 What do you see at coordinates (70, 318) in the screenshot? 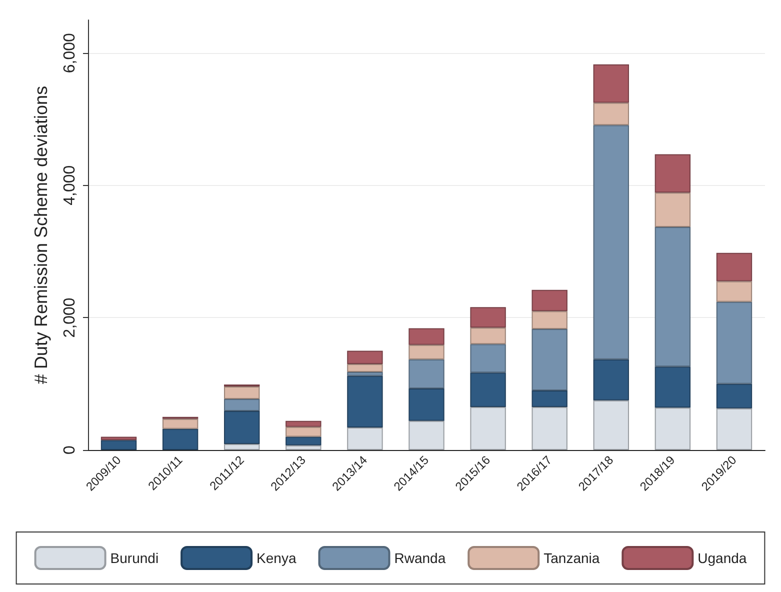
I see `y-tick-label: 2,000` at bounding box center [70, 318].